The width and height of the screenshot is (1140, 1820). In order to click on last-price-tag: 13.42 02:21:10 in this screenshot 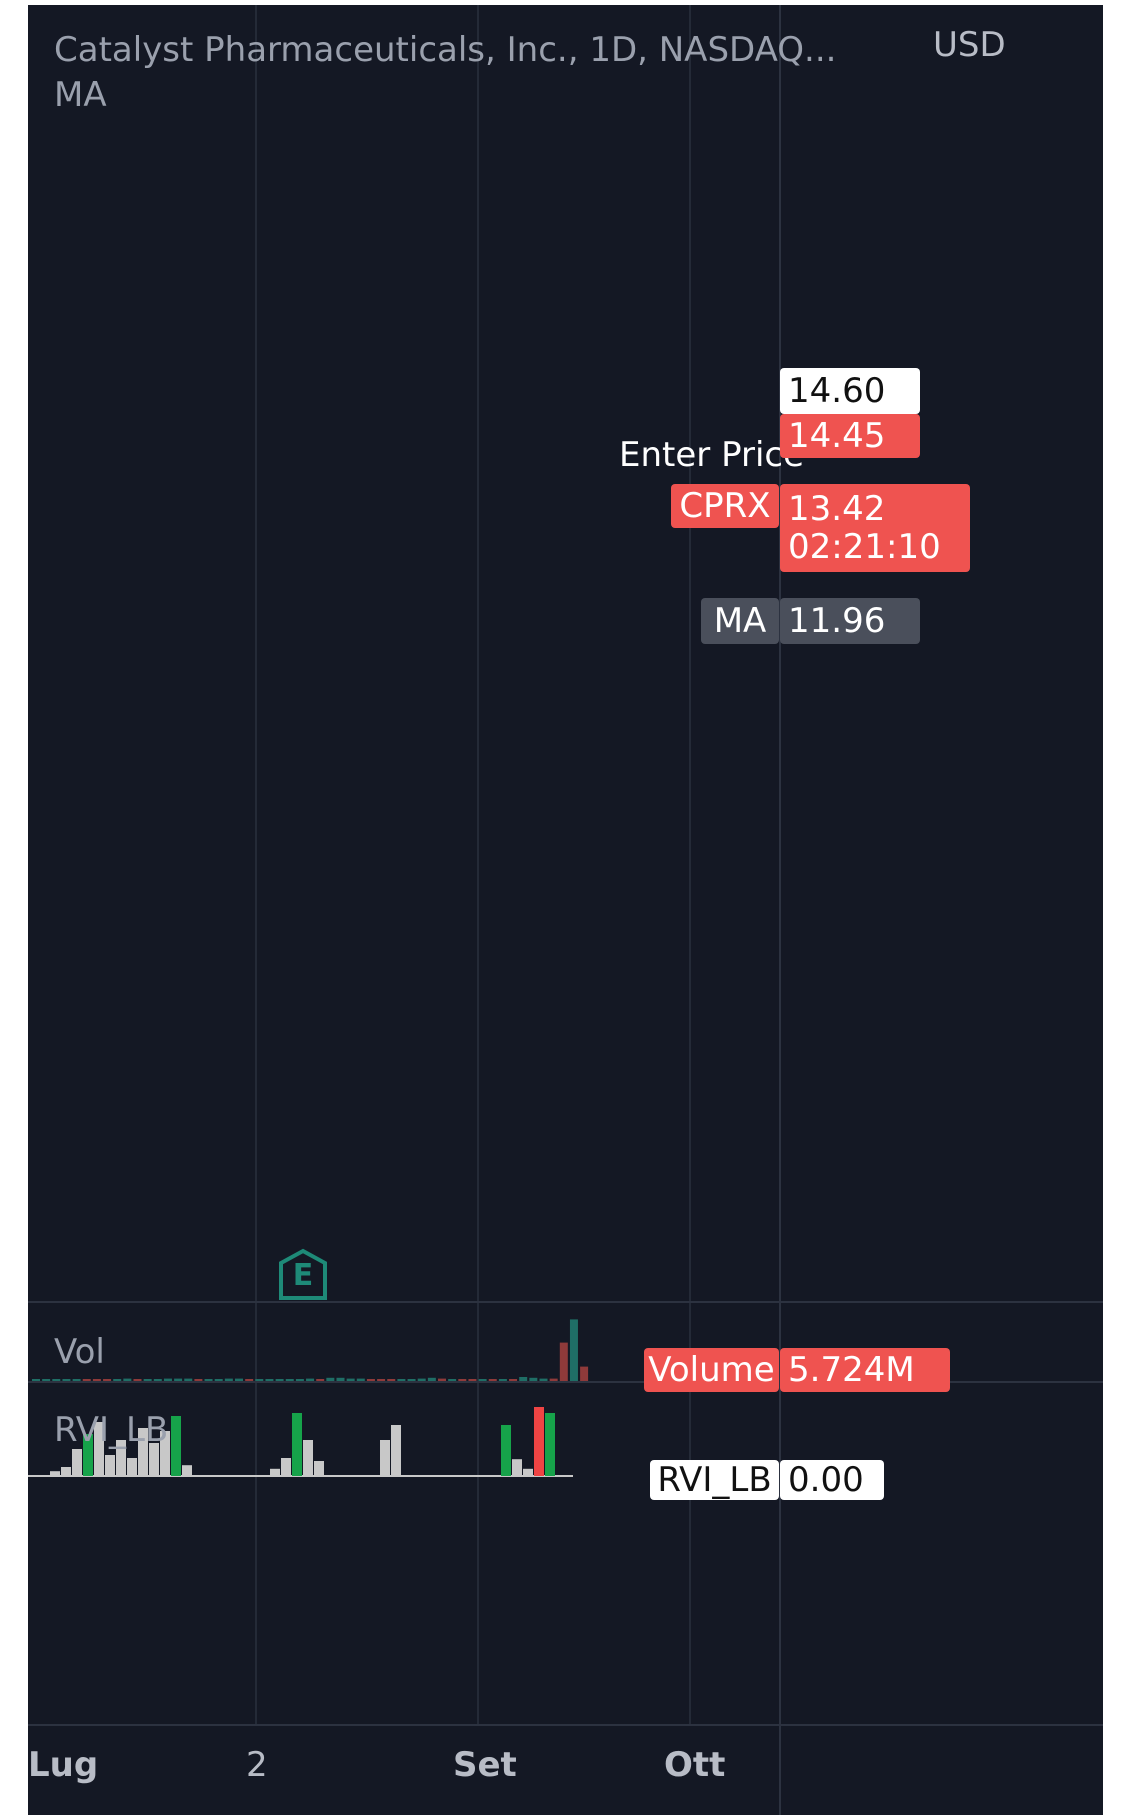, I will do `click(875, 528)`.